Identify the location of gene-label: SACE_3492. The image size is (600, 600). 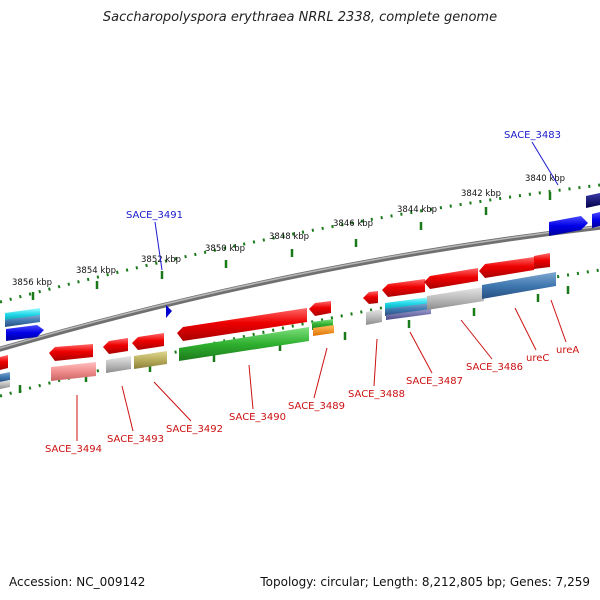
(194, 429).